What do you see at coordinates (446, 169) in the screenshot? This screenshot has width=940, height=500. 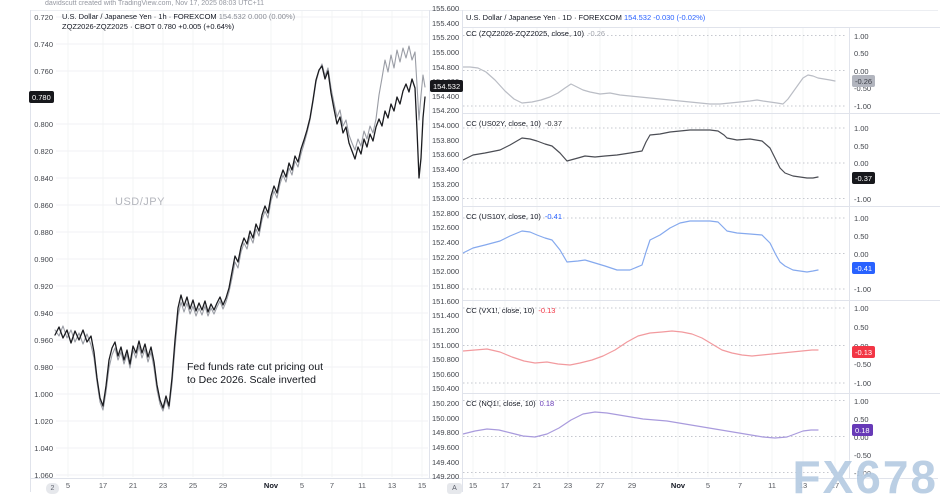 I see `usdjpy-axis-tick: 153.400` at bounding box center [446, 169].